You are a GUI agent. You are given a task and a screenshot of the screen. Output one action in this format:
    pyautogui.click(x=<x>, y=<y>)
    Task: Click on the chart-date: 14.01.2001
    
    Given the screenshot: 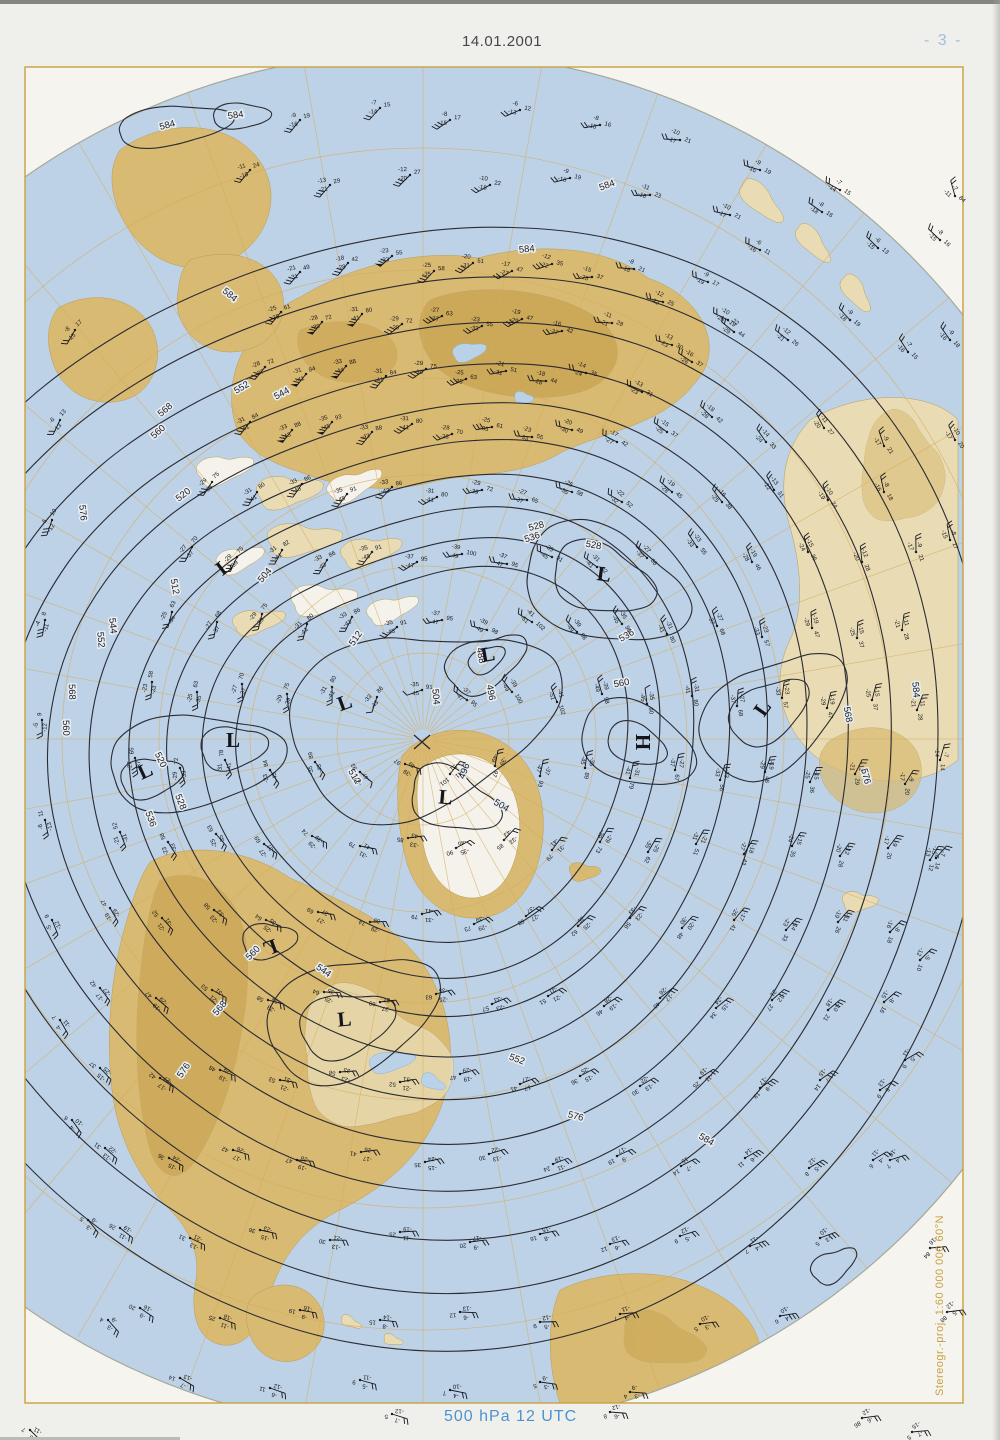 What is the action you would take?
    pyautogui.click(x=502, y=41)
    